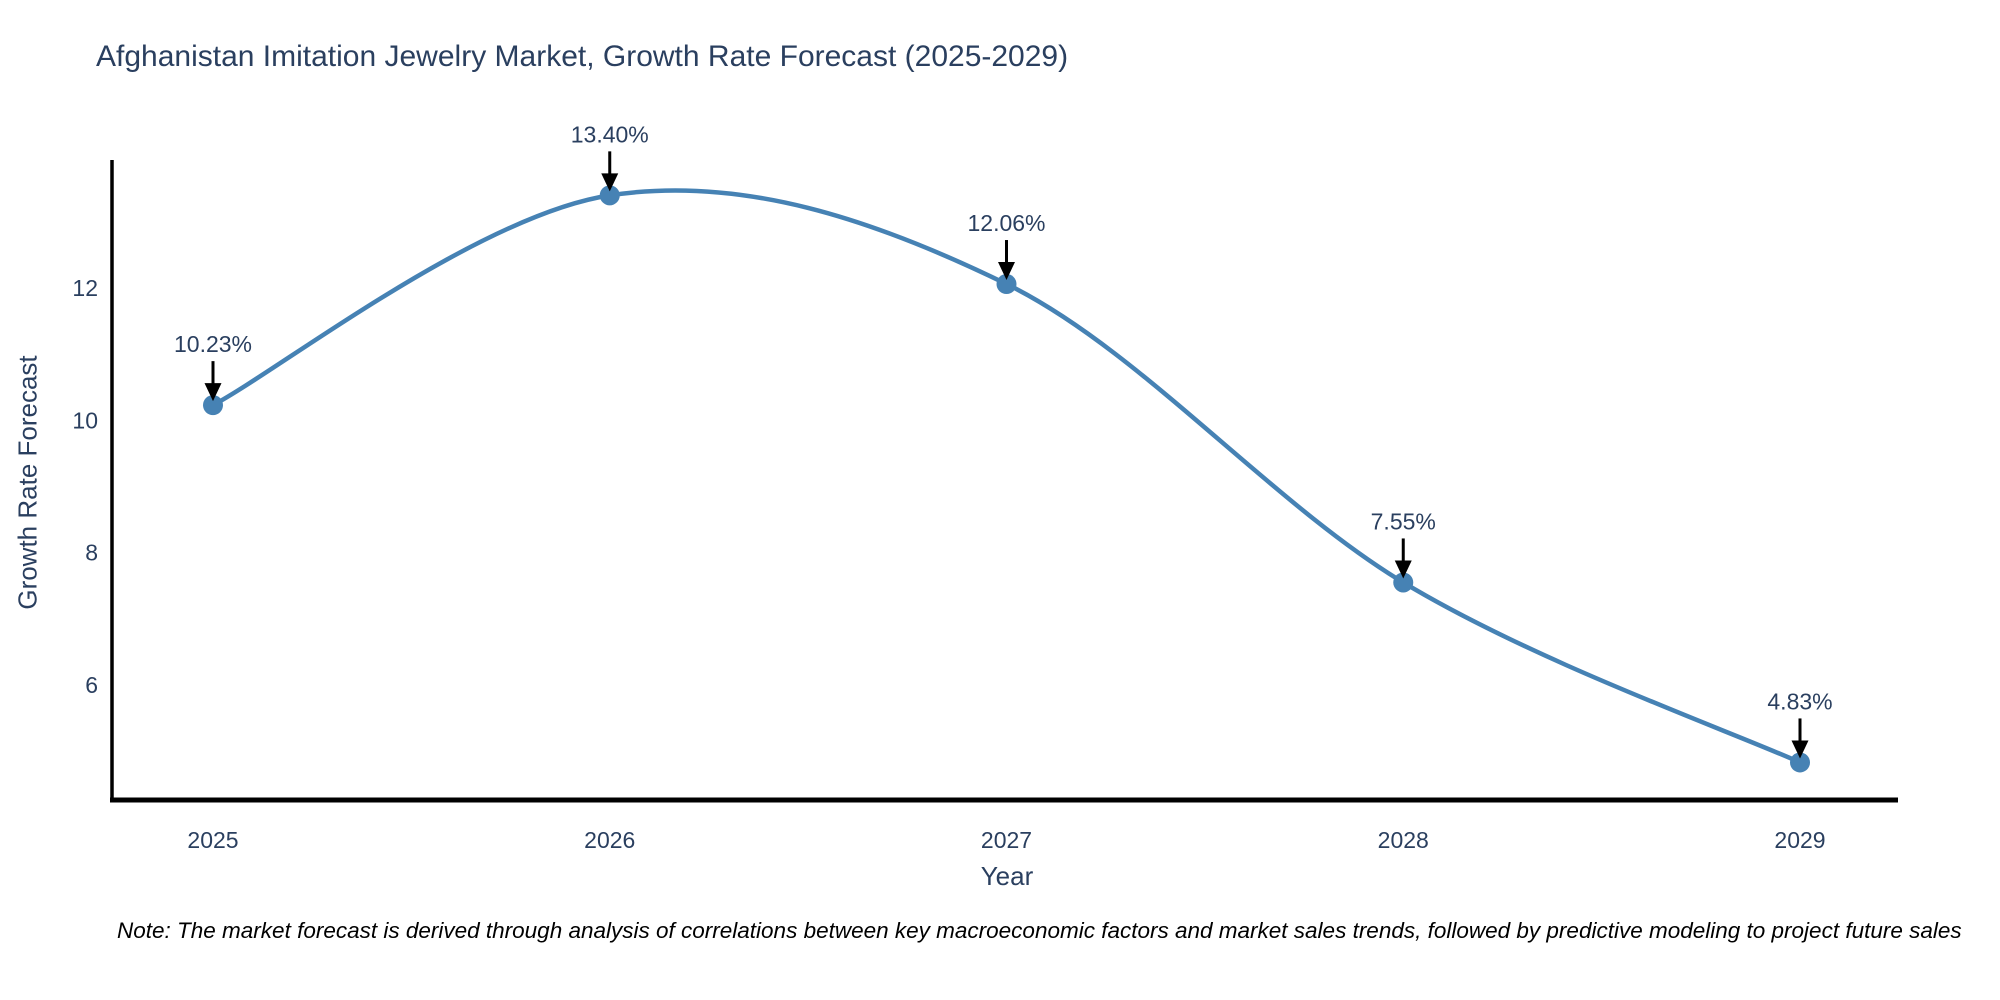  What do you see at coordinates (610, 134) in the screenshot?
I see `point-annotation: 13.40%` at bounding box center [610, 134].